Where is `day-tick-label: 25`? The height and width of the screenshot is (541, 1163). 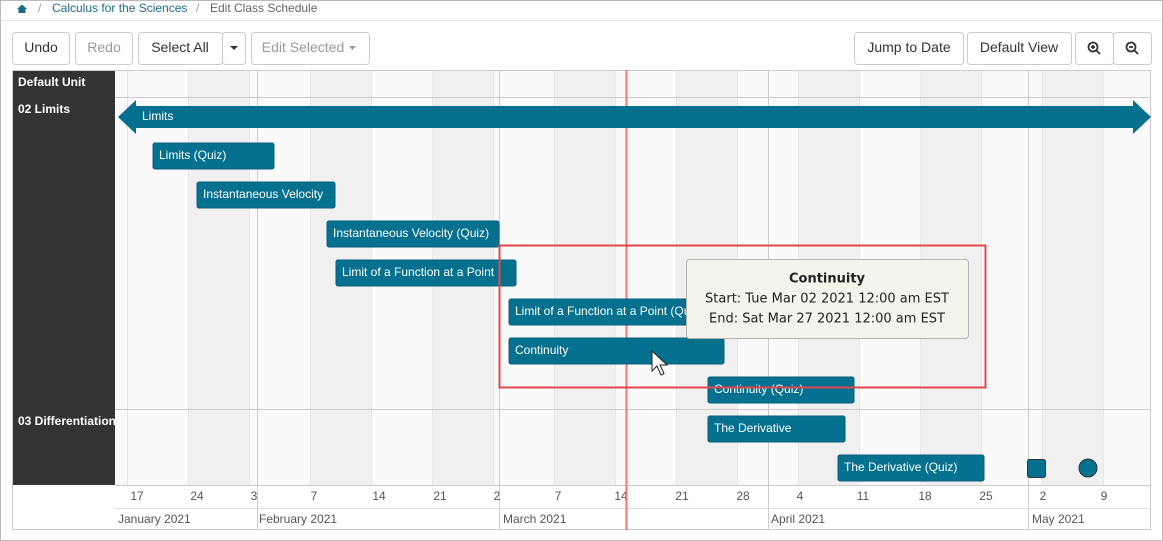 day-tick-label: 25 is located at coordinates (986, 496).